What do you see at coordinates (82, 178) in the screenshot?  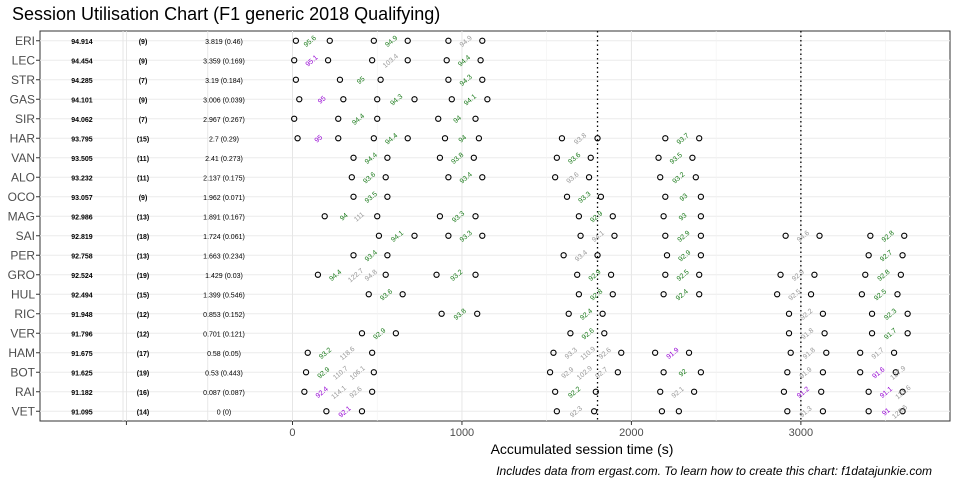 I see `best-time-label: 93.232` at bounding box center [82, 178].